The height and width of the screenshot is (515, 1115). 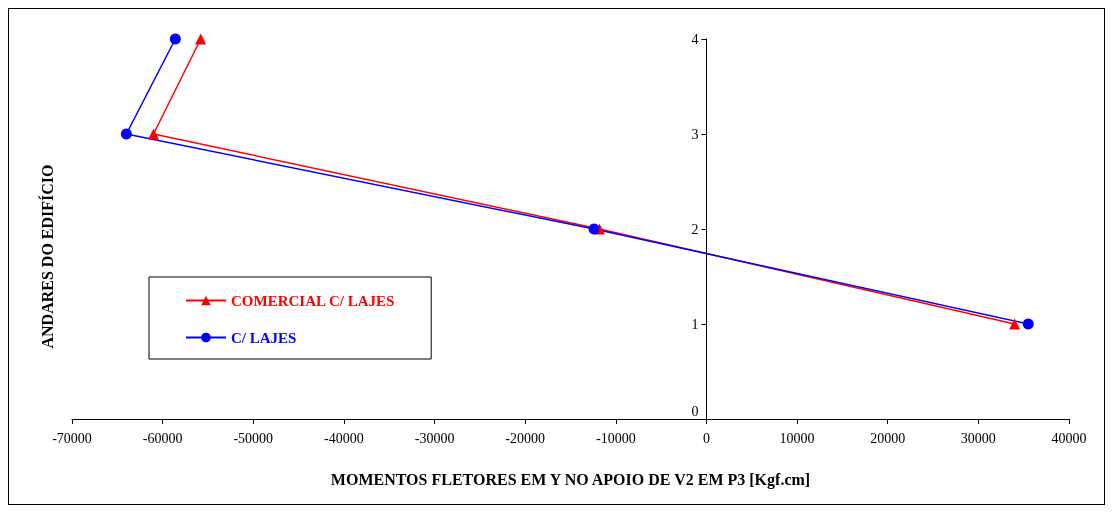 I want to click on x-tick-label: 30000, so click(x=978, y=438).